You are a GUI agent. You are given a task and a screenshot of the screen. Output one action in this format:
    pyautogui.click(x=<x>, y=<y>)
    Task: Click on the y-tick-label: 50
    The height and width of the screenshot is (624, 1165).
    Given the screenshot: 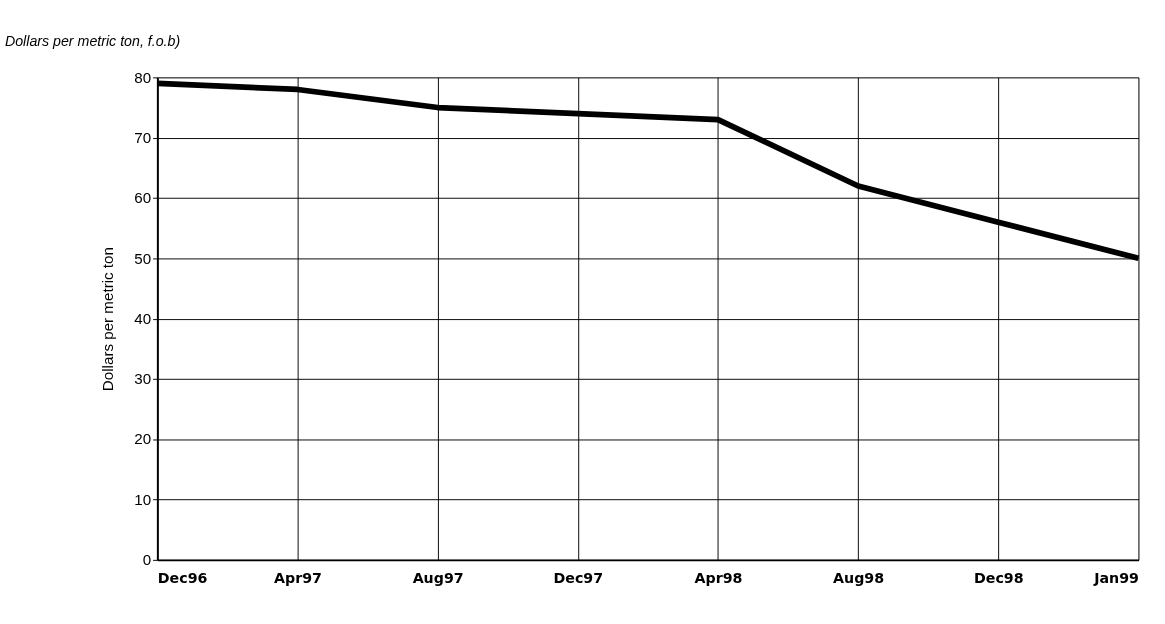 What is the action you would take?
    pyautogui.click(x=143, y=258)
    